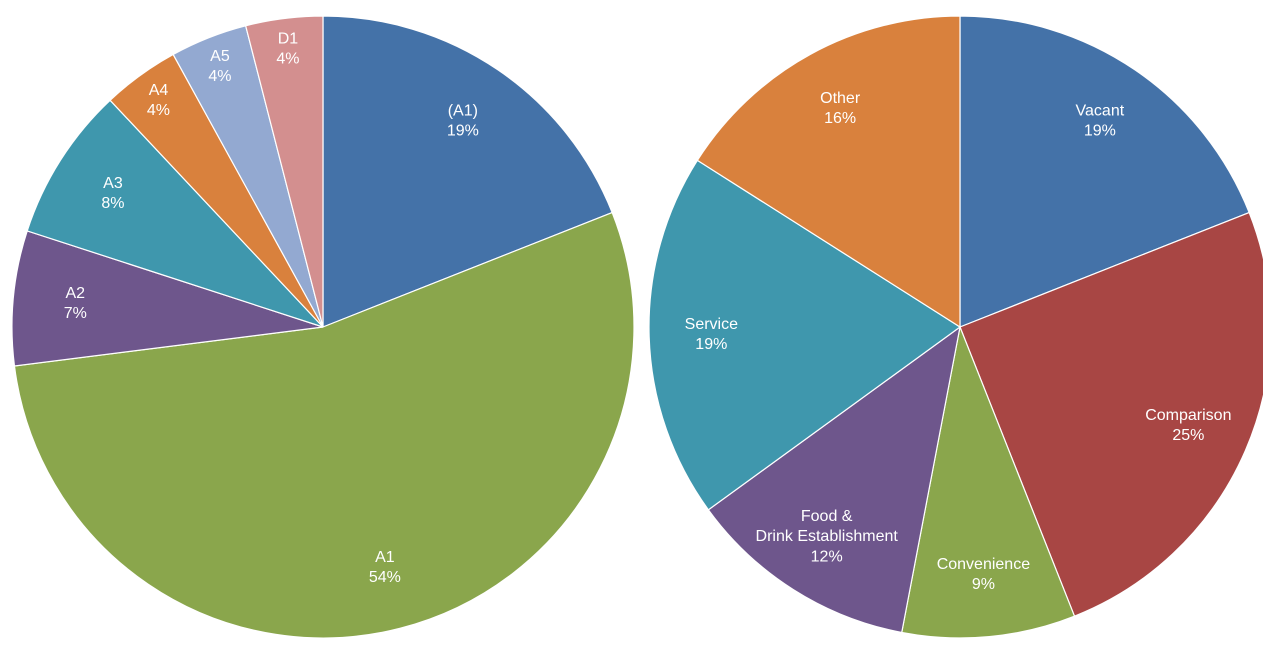 This screenshot has width=1263, height=645. What do you see at coordinates (711, 324) in the screenshot?
I see `slice-label: Service` at bounding box center [711, 324].